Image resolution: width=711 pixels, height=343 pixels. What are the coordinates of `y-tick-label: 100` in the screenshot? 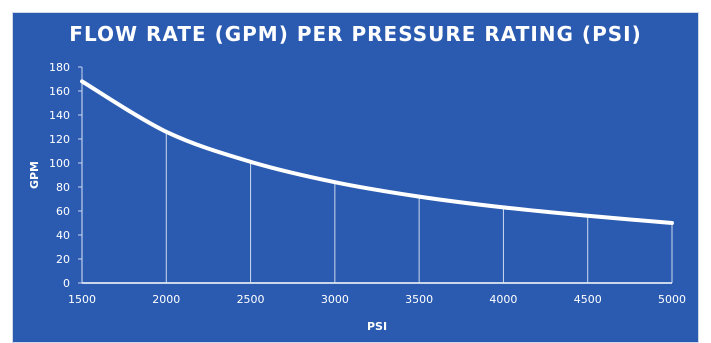 It's located at (59, 163).